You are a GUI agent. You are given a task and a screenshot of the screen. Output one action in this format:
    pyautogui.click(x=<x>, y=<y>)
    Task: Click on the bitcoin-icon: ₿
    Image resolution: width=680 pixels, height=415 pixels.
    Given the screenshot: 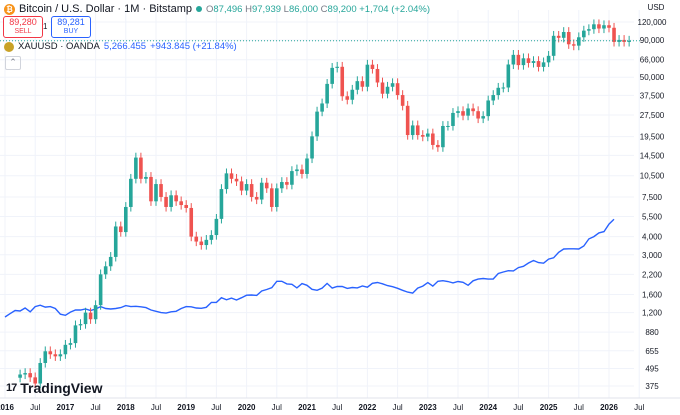 What is the action you would take?
    pyautogui.click(x=9, y=9)
    